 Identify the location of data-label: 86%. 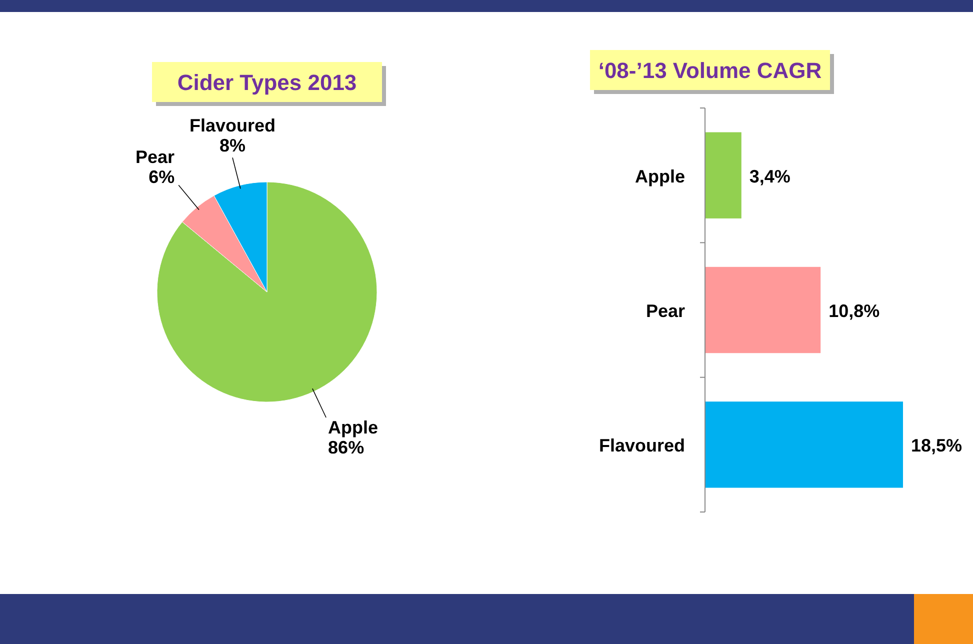
(346, 448).